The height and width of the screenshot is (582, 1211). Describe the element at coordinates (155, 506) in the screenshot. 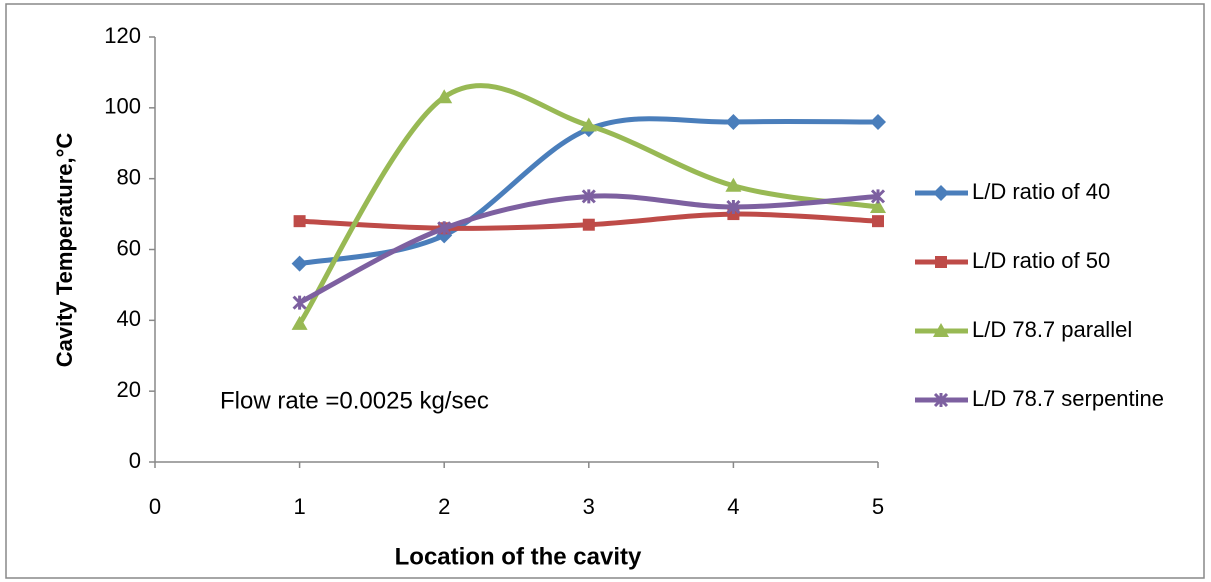

I see `x-tick-label: 0` at that location.